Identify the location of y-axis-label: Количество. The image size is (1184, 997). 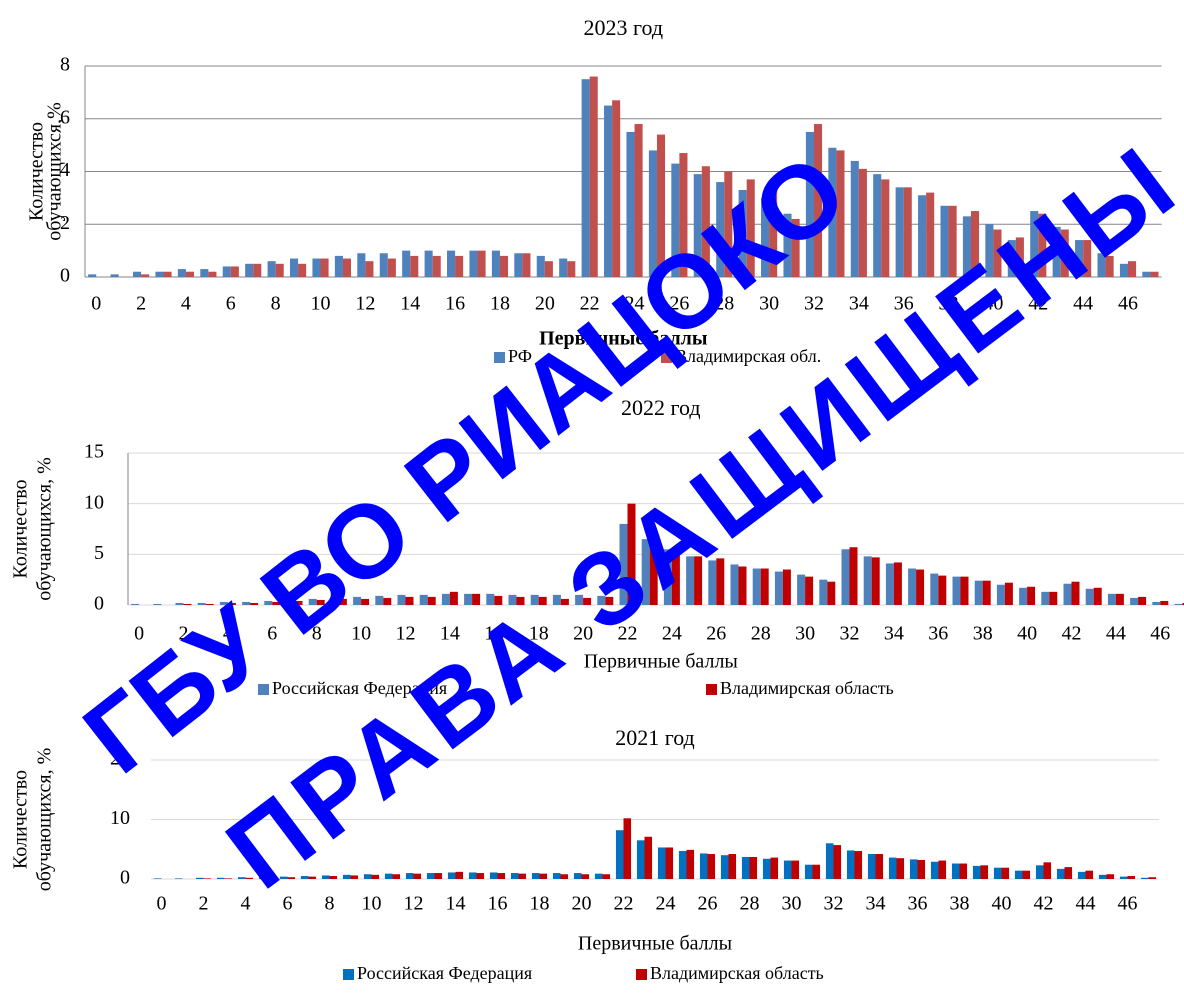
(21, 819).